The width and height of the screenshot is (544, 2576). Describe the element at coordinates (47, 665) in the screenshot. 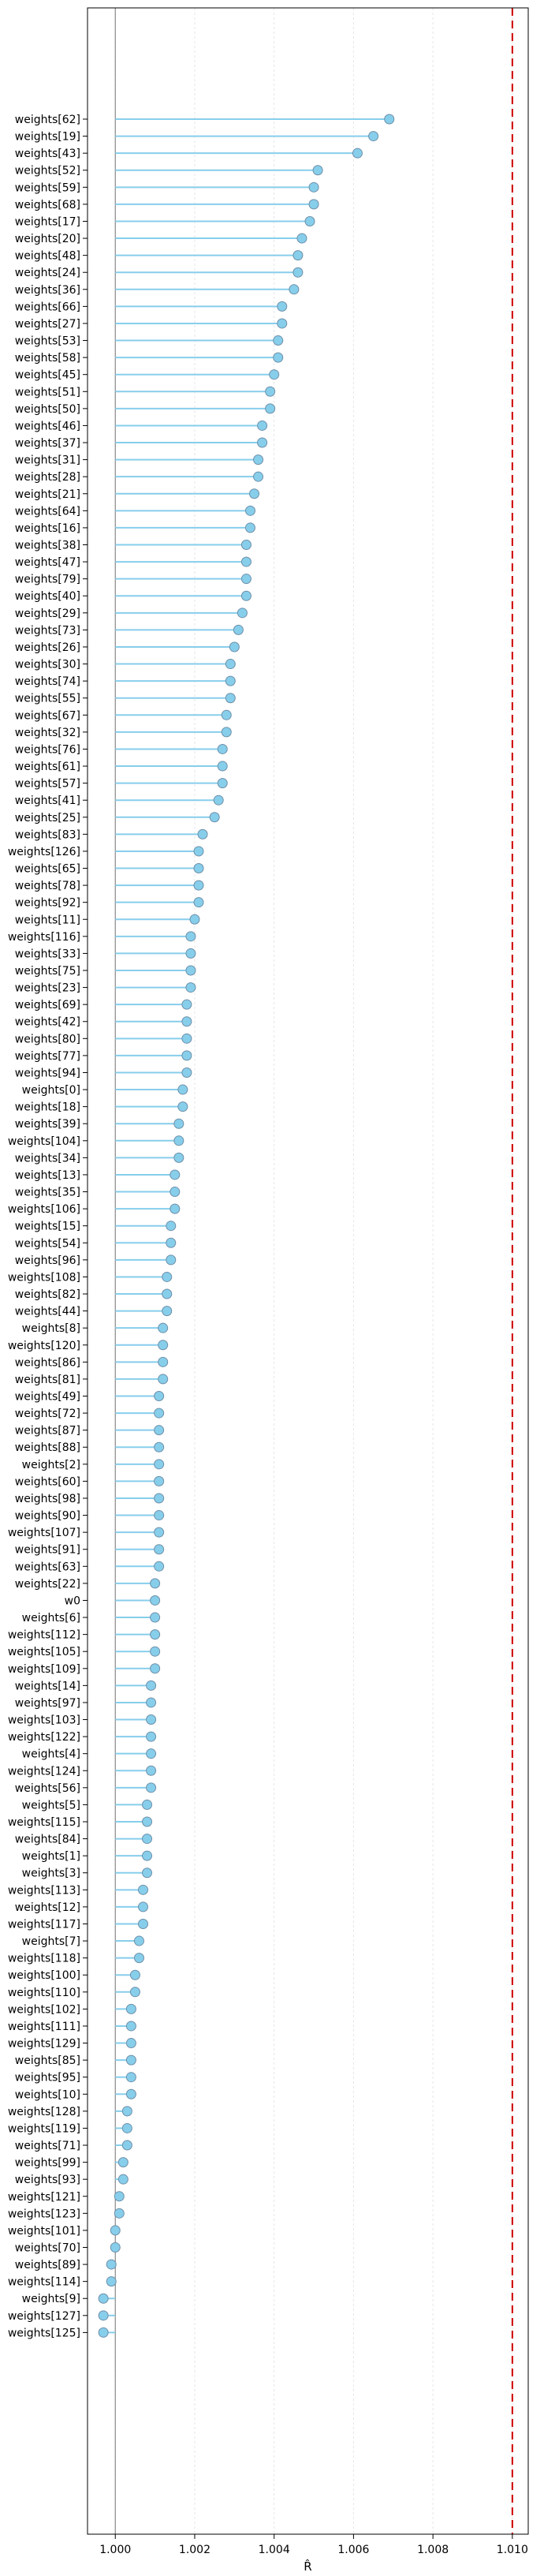

I see `y-tick-label: weights[30]` at that location.